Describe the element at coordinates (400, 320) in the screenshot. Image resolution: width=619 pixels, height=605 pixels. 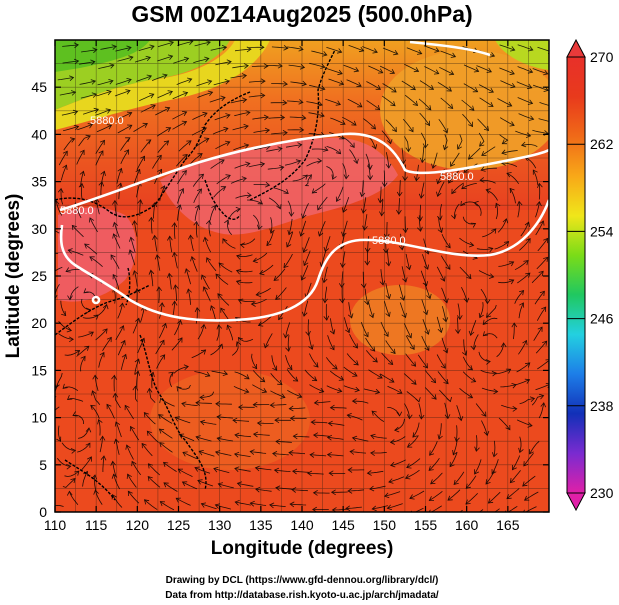
I see `field-warm-patch-e` at that location.